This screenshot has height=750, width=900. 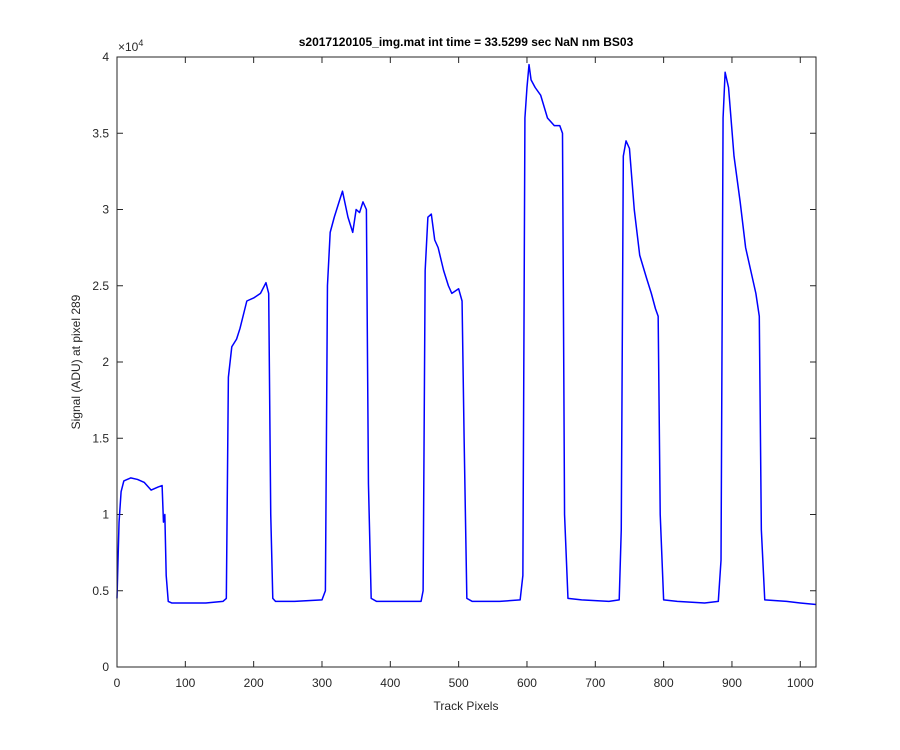 I want to click on y-multiplier-exponent: 4, so click(x=140, y=43).